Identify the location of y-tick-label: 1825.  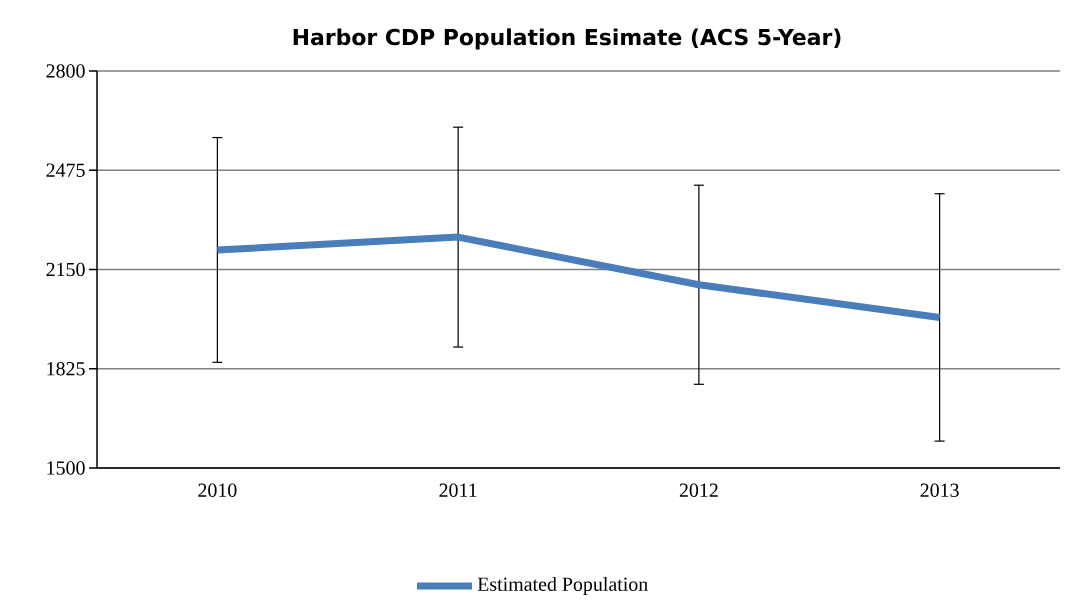
(66, 369).